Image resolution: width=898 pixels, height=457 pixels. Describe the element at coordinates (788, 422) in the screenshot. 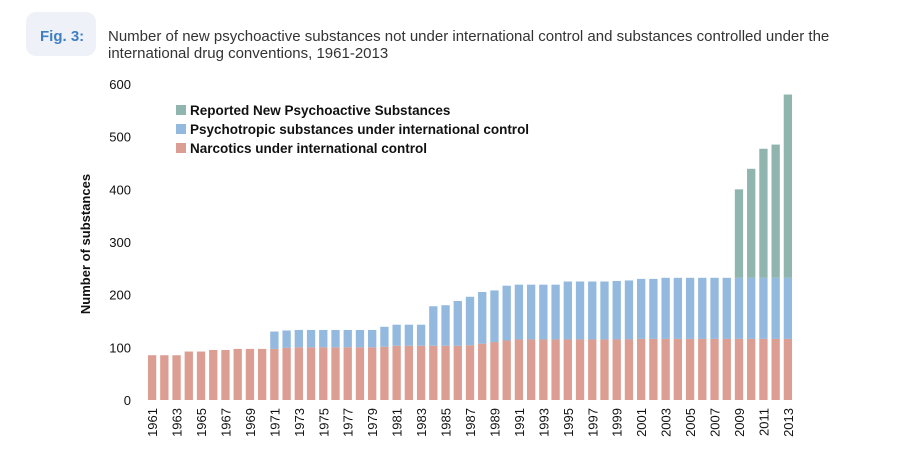

I see `x-tick-label: 2013` at that location.